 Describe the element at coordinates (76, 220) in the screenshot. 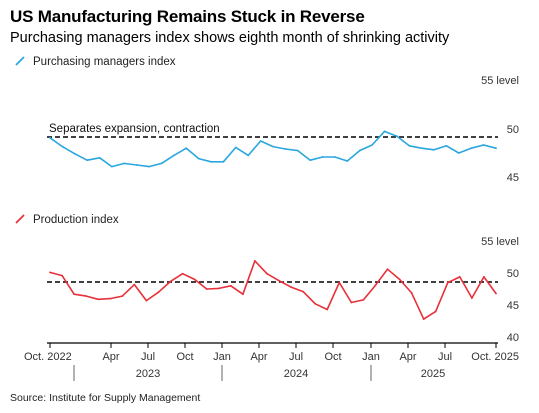

I see `production-legend-label: Production index` at that location.